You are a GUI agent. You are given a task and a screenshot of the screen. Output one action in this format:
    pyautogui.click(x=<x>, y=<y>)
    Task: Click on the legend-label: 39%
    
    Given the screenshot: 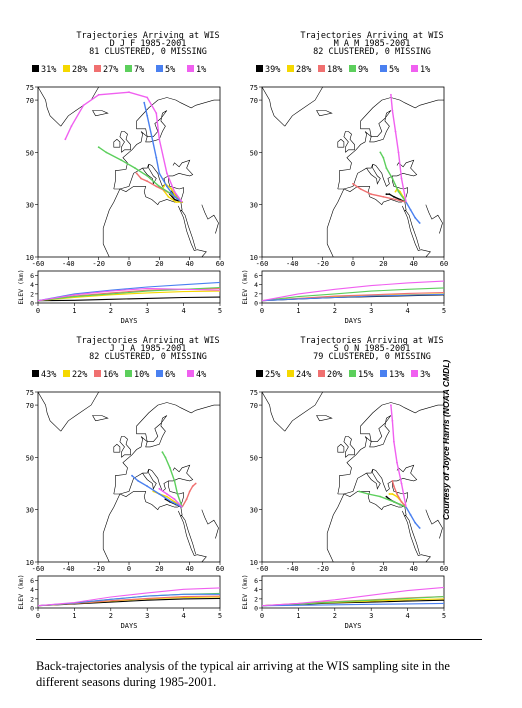 What is the action you would take?
    pyautogui.click(x=272, y=70)
    